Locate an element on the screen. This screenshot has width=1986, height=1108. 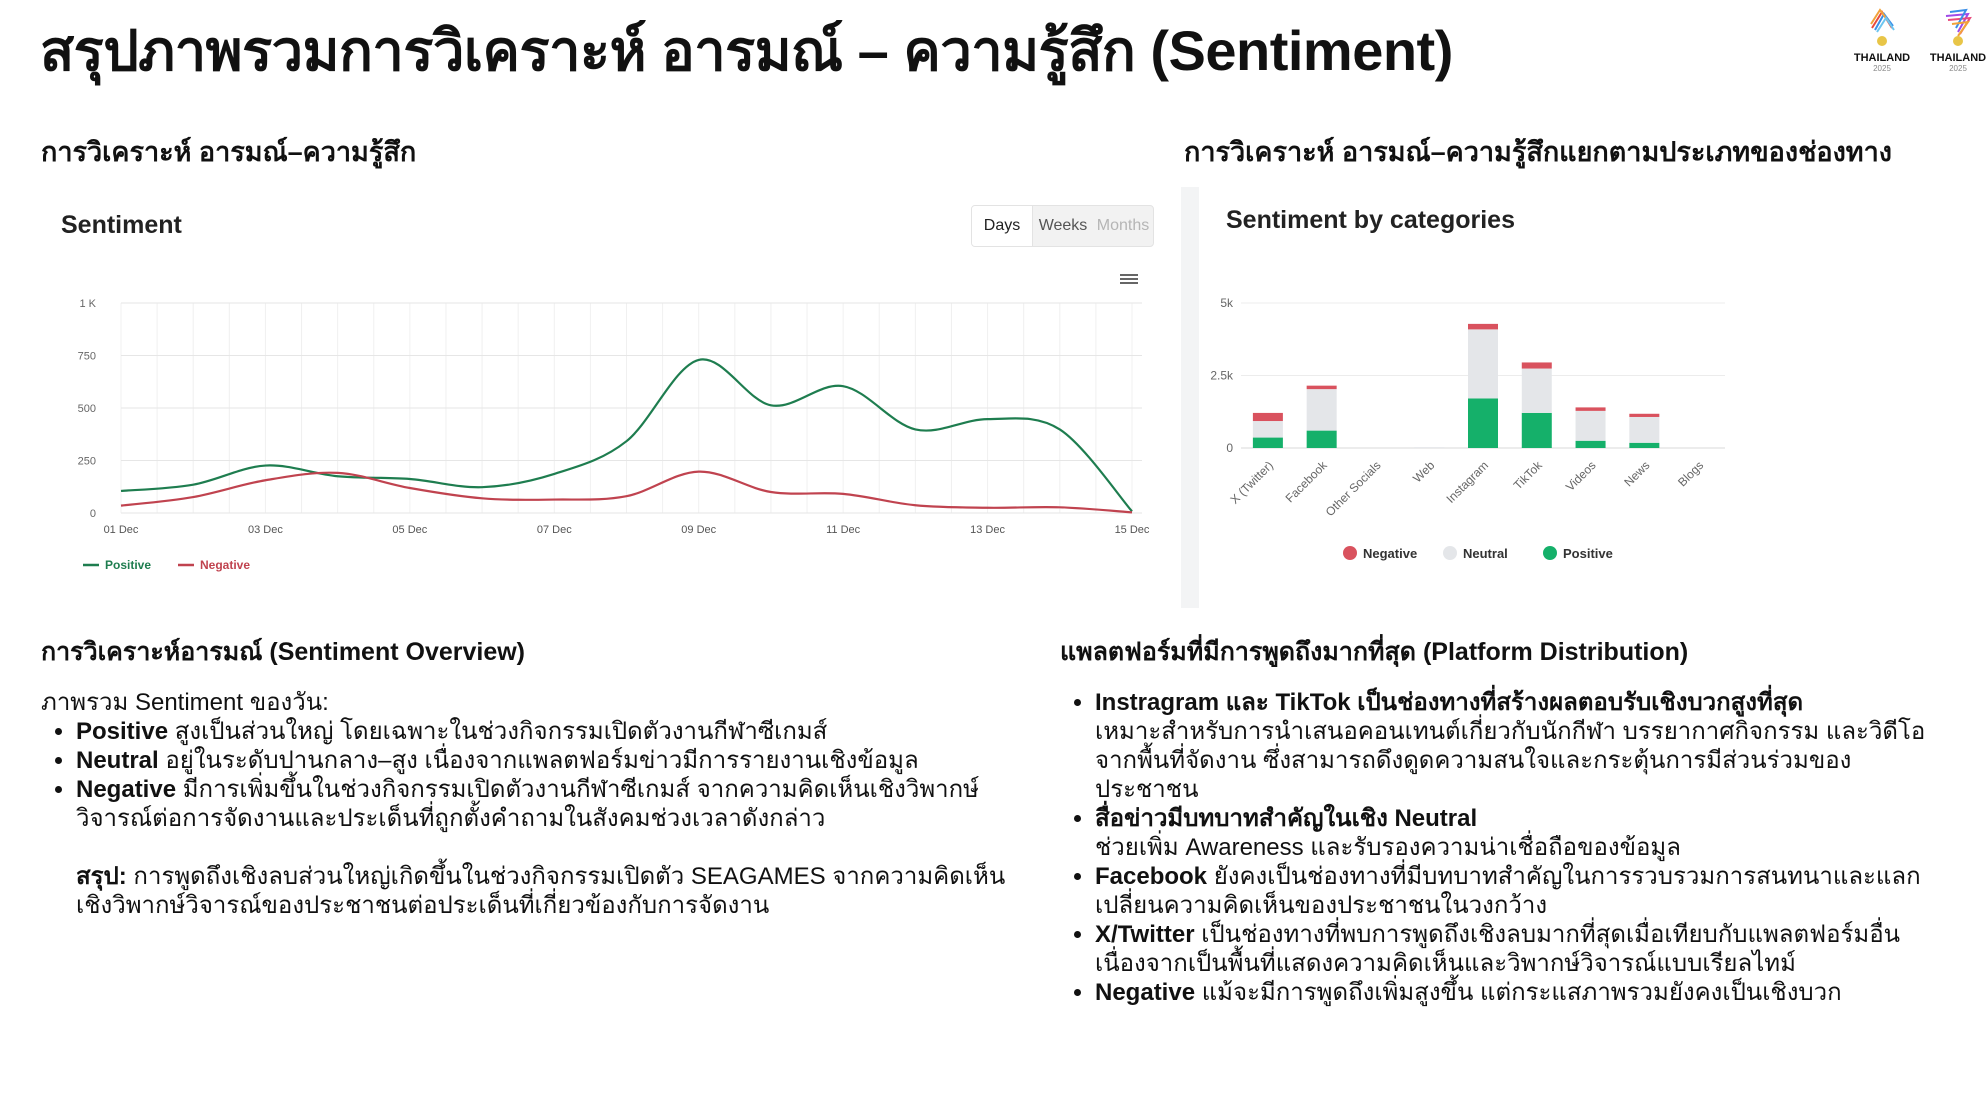
overview-heading: การวิเคราะห์อารมณ์ (Sentiment Overview) is located at coordinates (283, 652).